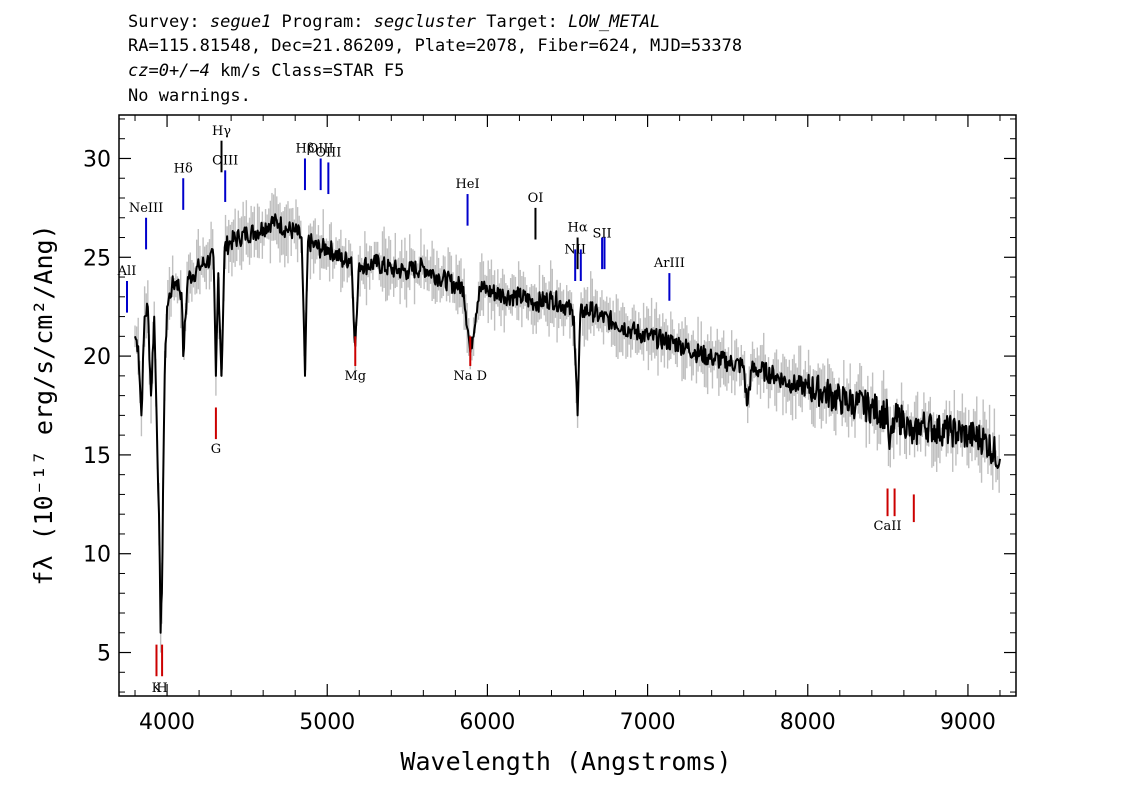  I want to click on y-tick-label: 10, so click(97, 555).